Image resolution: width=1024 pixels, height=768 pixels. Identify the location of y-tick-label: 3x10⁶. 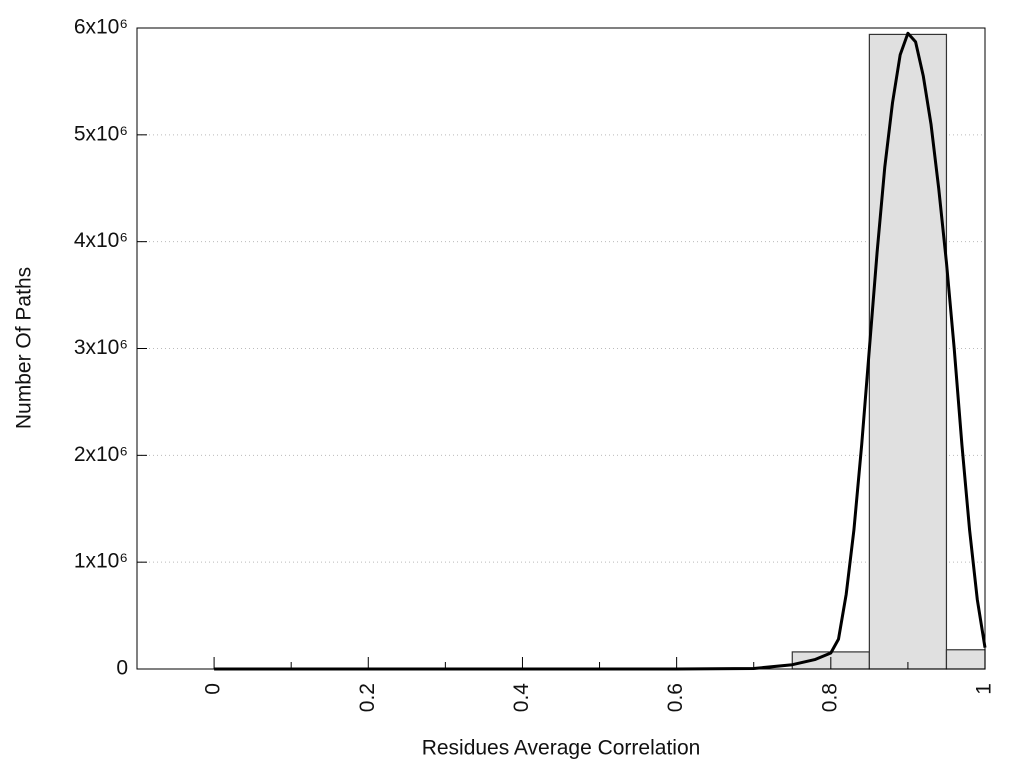
(101, 347).